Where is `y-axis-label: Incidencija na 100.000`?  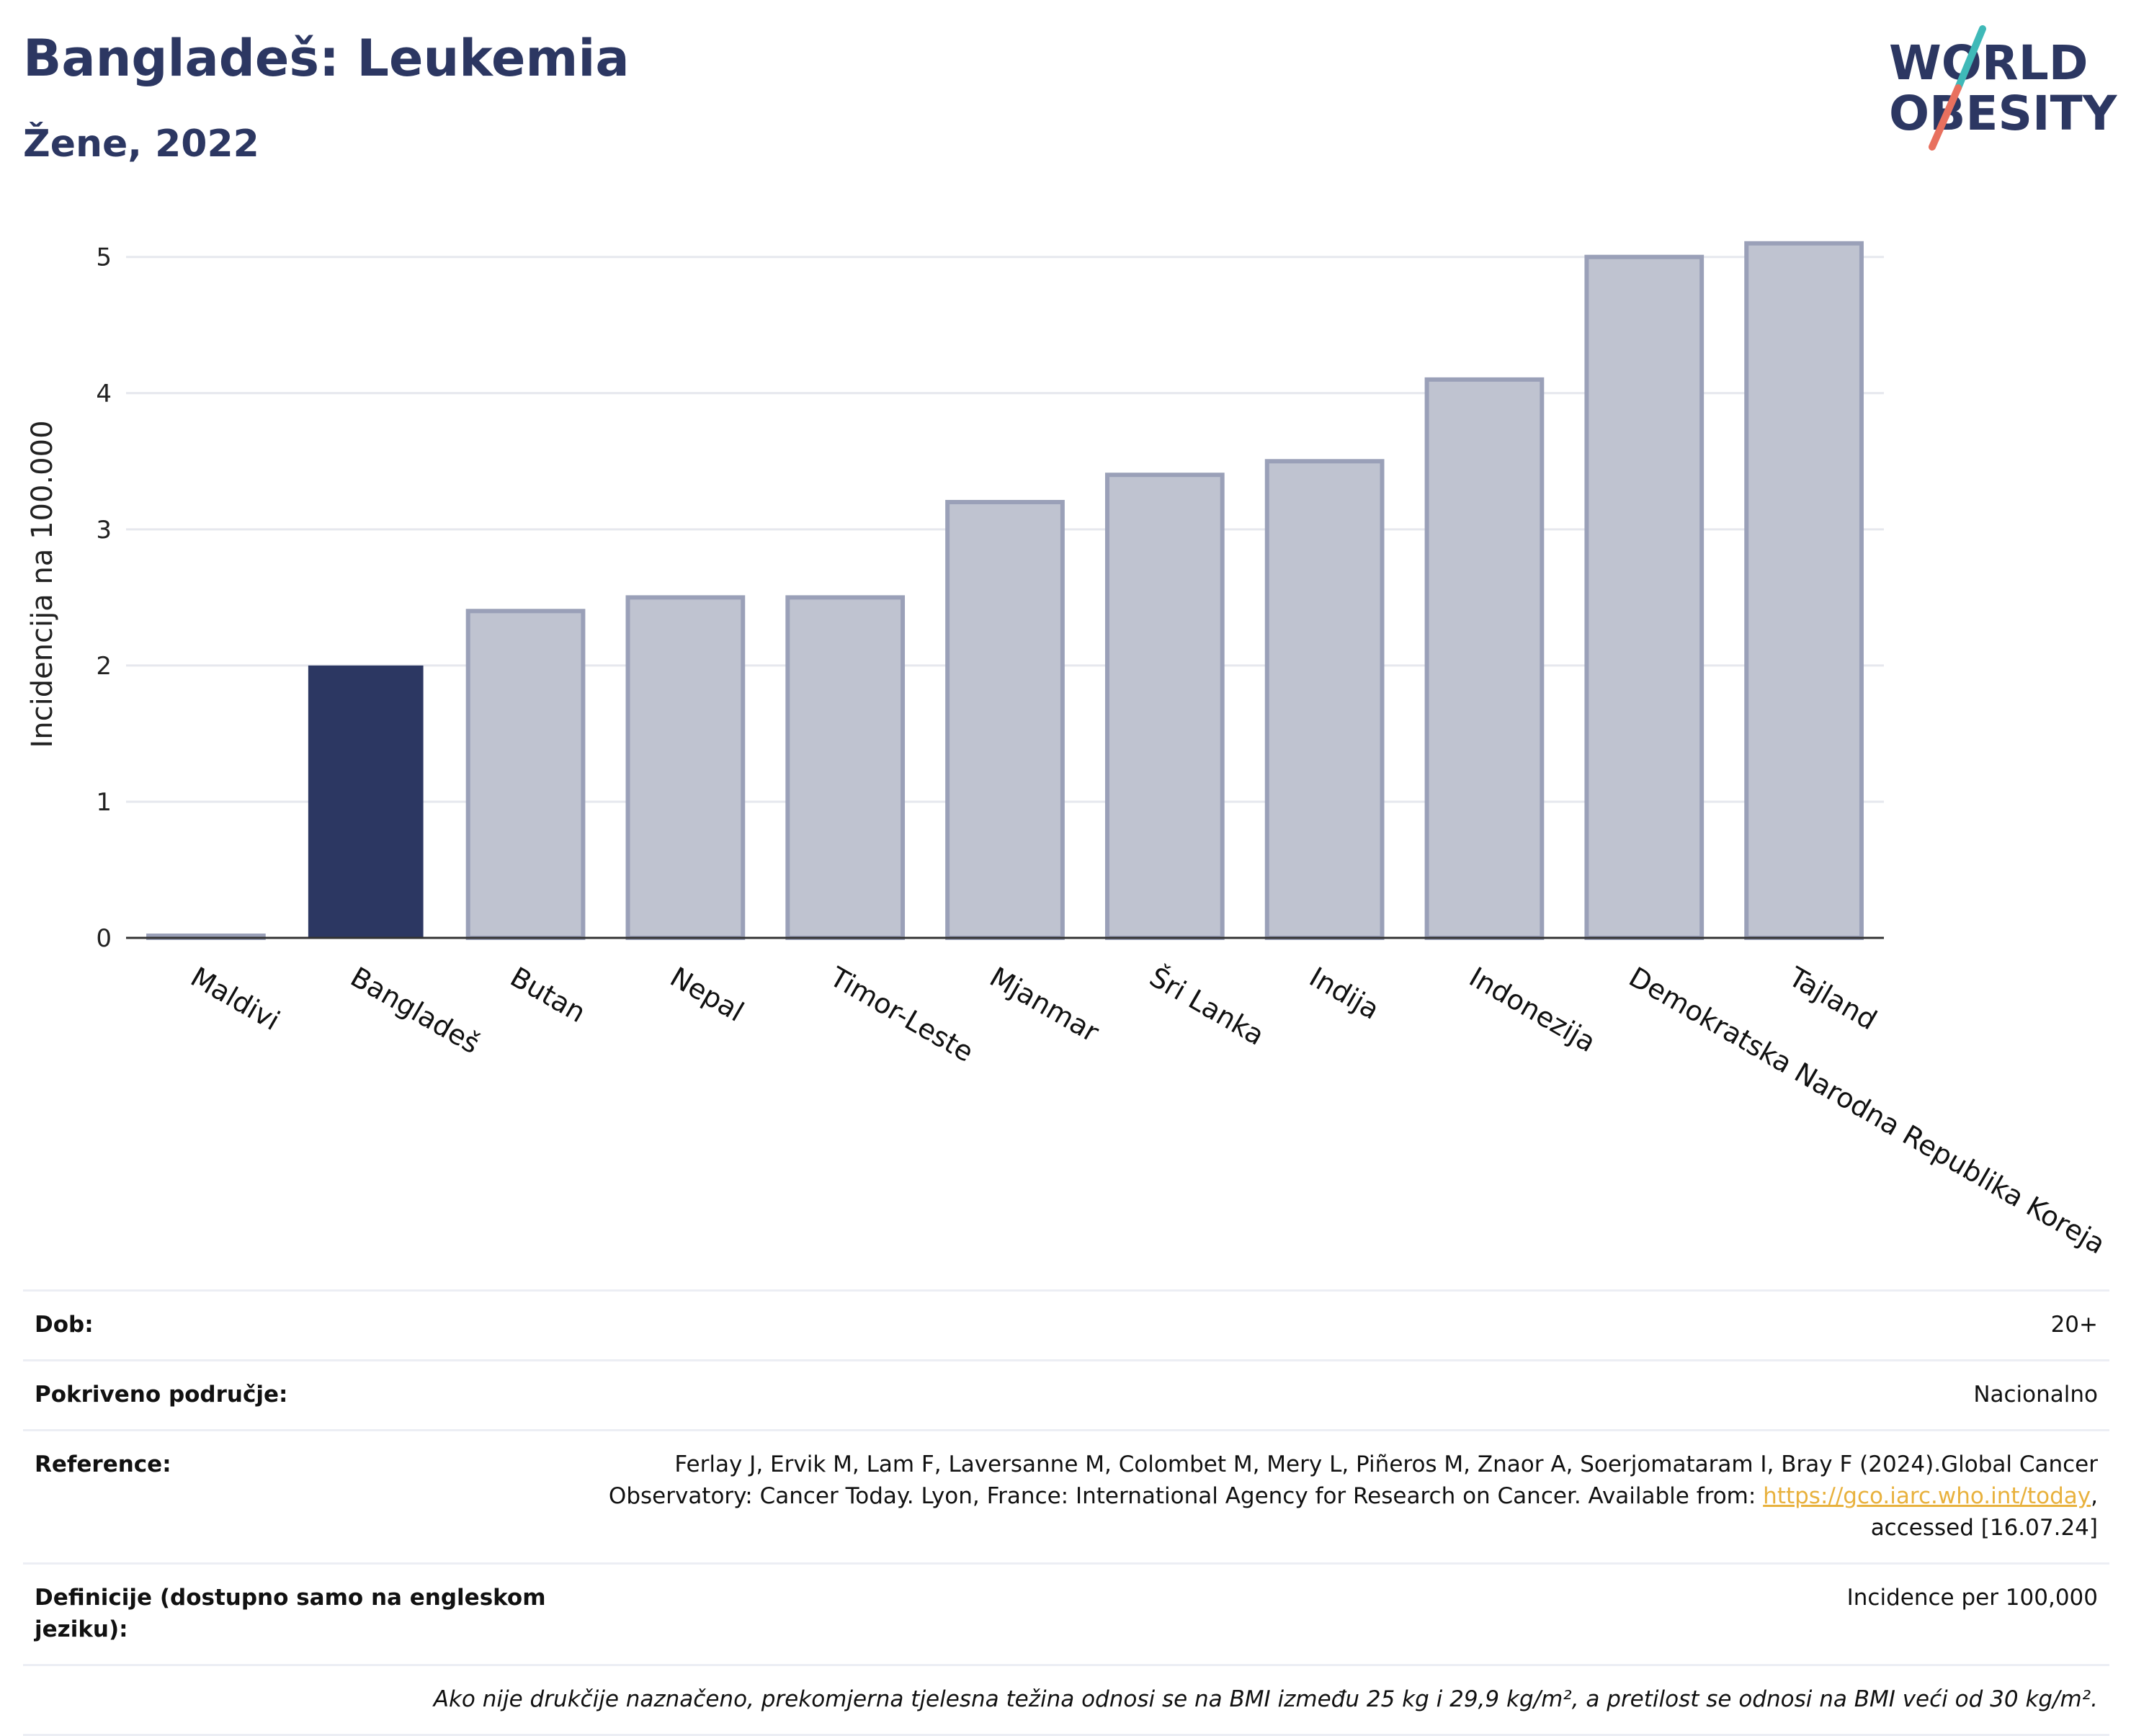
y-axis-label: Incidencija na 100.000 is located at coordinates (43, 584).